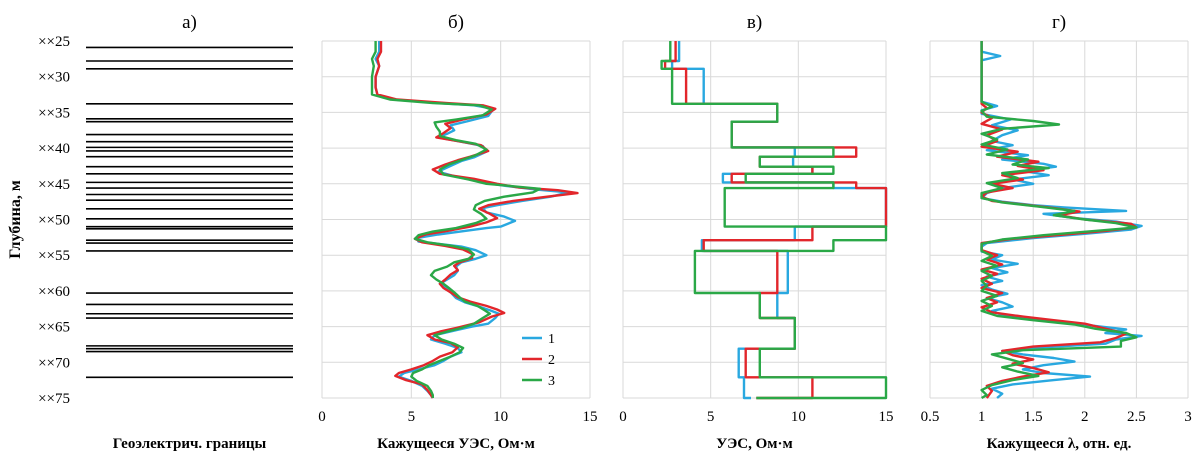 This screenshot has height=452, width=1193. What do you see at coordinates (551, 339) in the screenshot?
I see `legend-label-1: 1` at bounding box center [551, 339].